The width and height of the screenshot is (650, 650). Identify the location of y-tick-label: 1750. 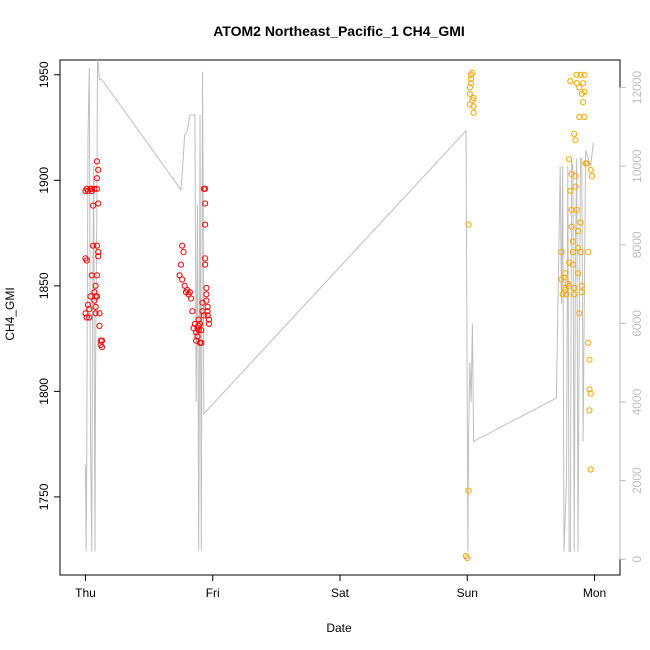
(44, 496).